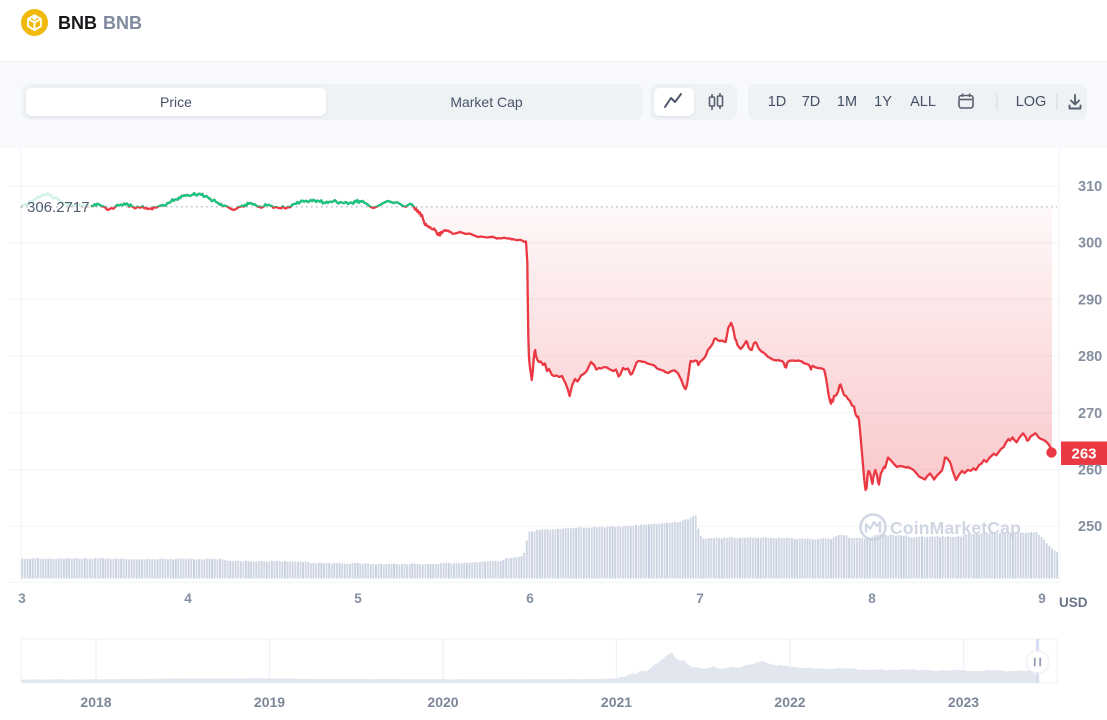 The height and width of the screenshot is (720, 1107). I want to click on svg-text: 306.2717, so click(58, 207).